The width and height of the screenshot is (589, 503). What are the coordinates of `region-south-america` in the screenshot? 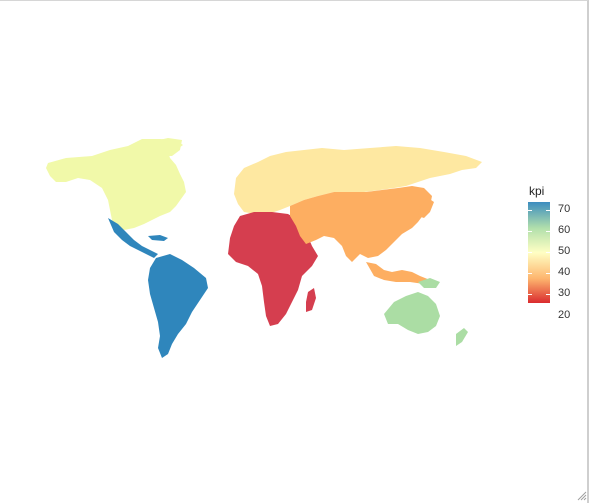 It's located at (178, 306).